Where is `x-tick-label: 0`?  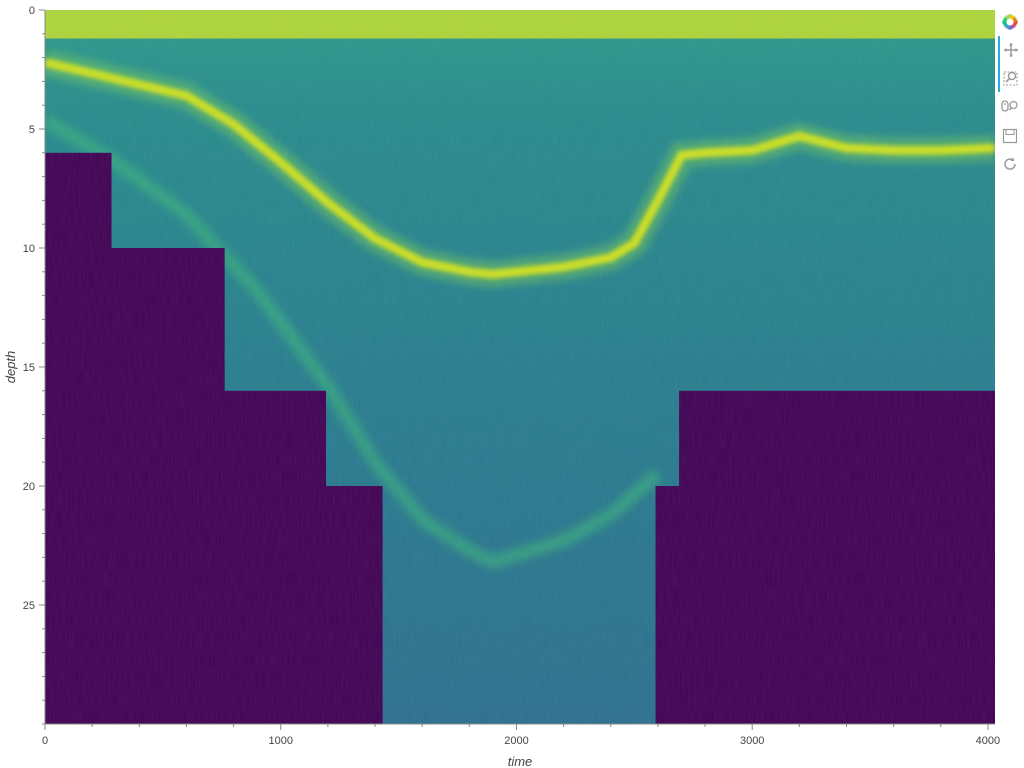 x-tick-label: 0 is located at coordinates (45, 741).